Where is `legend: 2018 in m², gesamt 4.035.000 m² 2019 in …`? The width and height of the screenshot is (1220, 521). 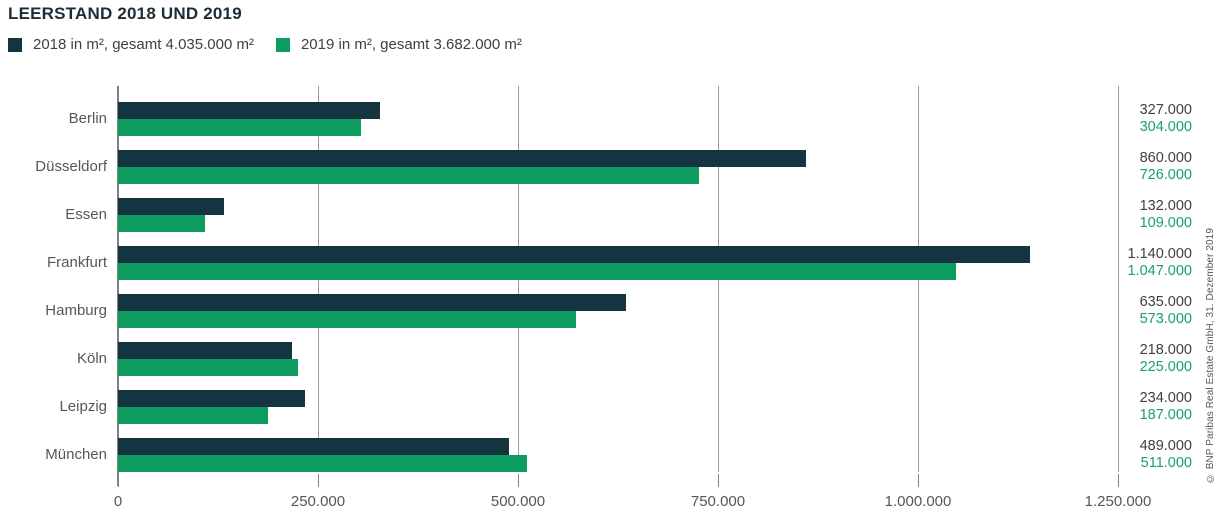 legend: 2018 in m², gesamt 4.035.000 m² 2019 in … is located at coordinates (265, 44).